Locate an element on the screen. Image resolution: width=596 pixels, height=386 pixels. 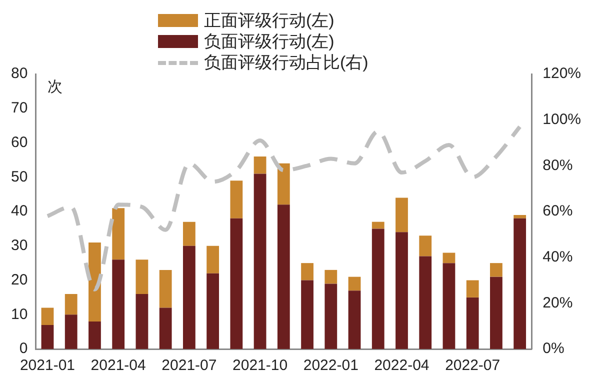
y-axis-title: 次 is located at coordinates (55, 87).